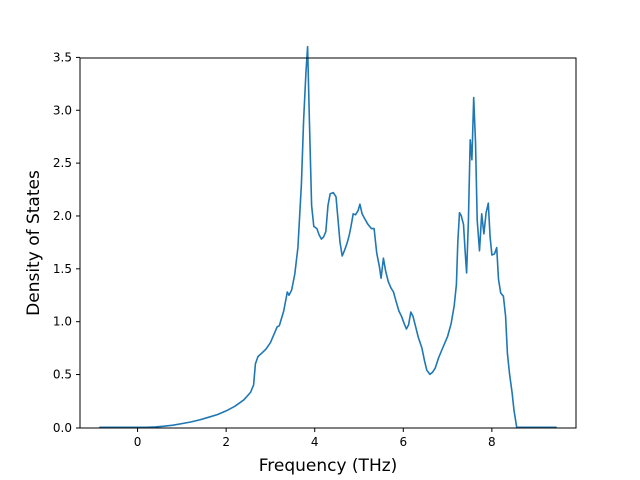 The height and width of the screenshot is (480, 640). Describe the element at coordinates (62, 57) in the screenshot. I see `y-tick-label: 3.5` at that location.